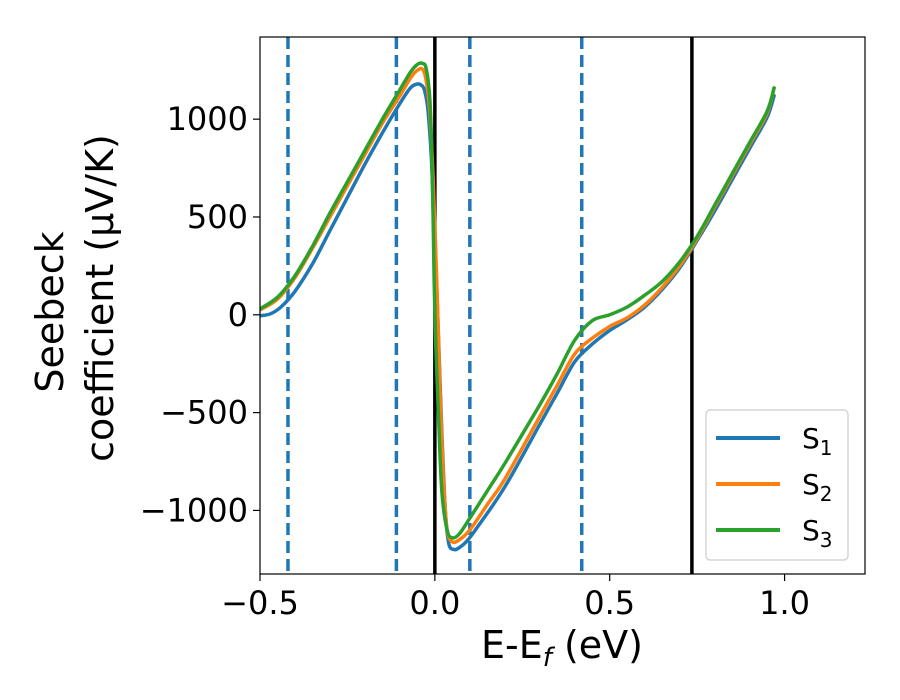 The image size is (900, 700). I want to click on legend-label: S1, so click(817, 441).